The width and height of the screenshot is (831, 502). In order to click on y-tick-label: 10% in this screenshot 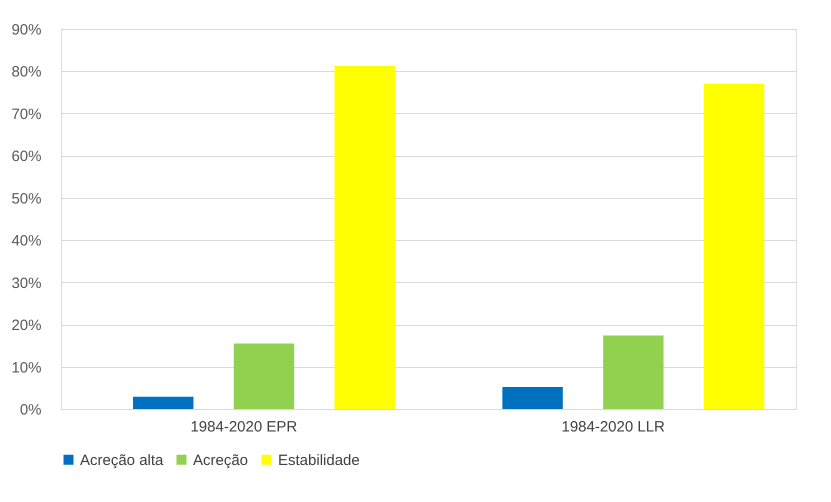, I will do `click(26, 367)`.